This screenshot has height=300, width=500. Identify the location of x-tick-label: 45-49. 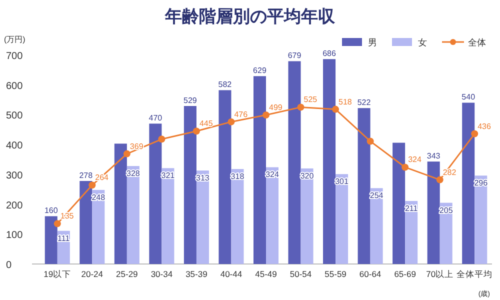
(266, 274).